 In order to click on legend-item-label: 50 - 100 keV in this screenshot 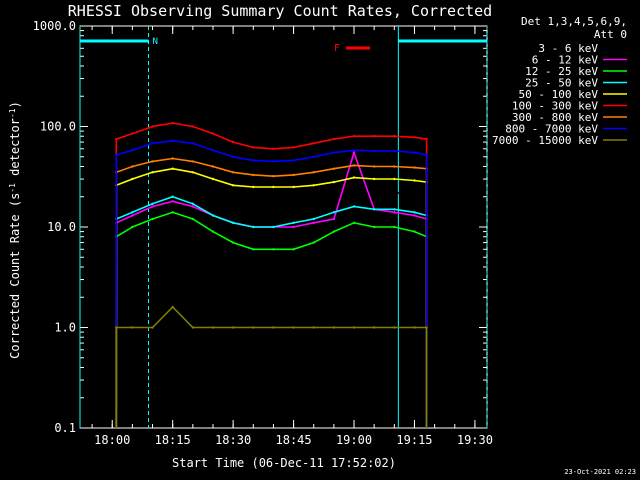, I will do `click(559, 94)`.